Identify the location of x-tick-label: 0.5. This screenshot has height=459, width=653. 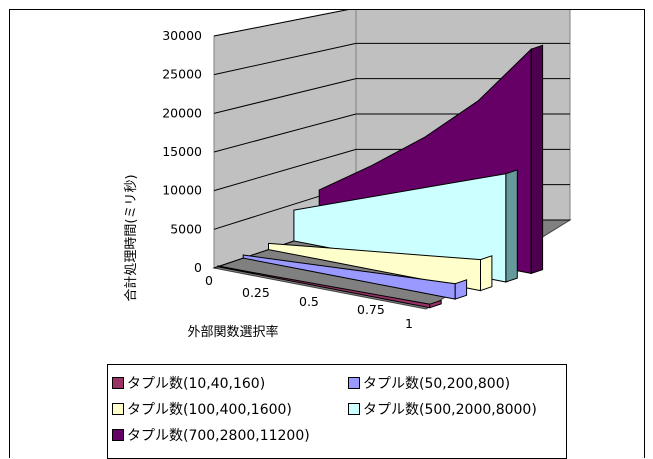
(309, 301).